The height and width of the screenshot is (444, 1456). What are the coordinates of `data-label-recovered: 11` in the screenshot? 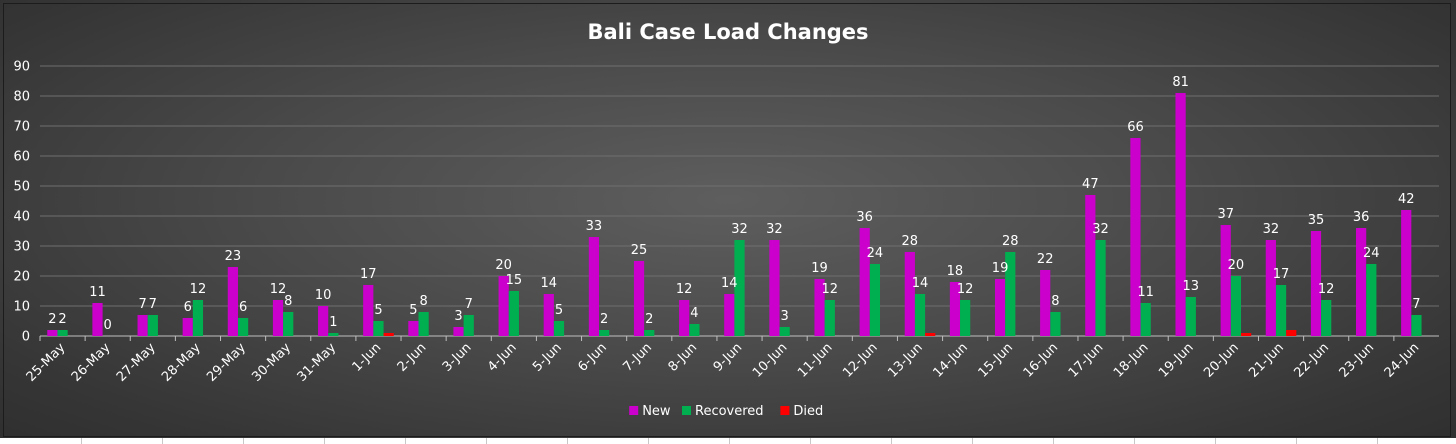 It's located at (1145, 292).